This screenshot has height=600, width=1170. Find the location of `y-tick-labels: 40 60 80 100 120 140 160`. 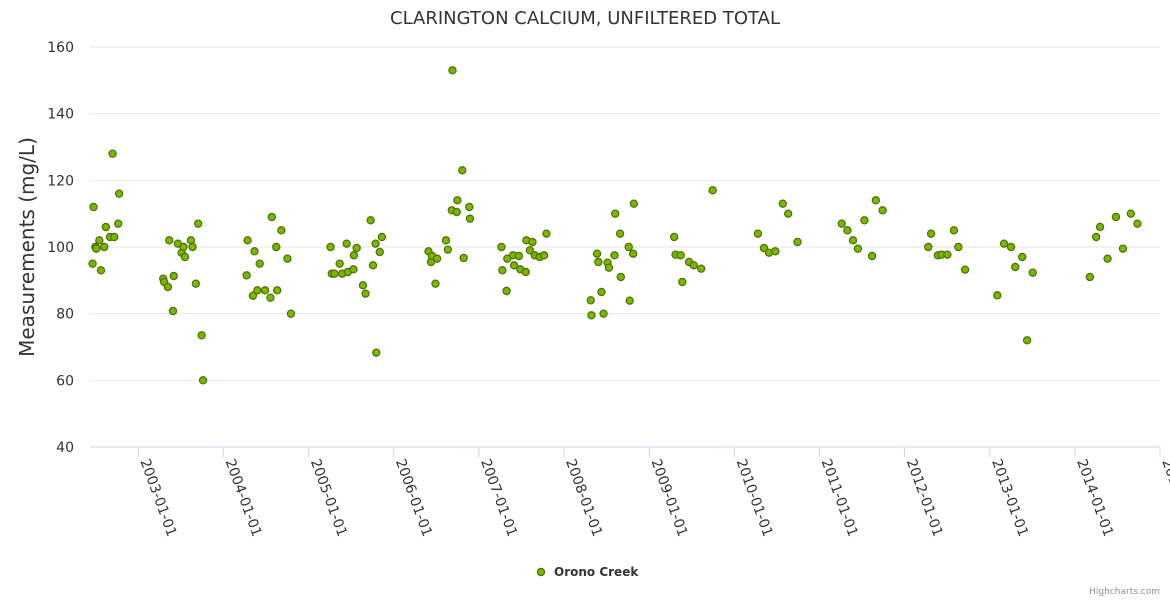

y-tick-labels: 40 60 80 100 120 140 160 is located at coordinates (60, 248).